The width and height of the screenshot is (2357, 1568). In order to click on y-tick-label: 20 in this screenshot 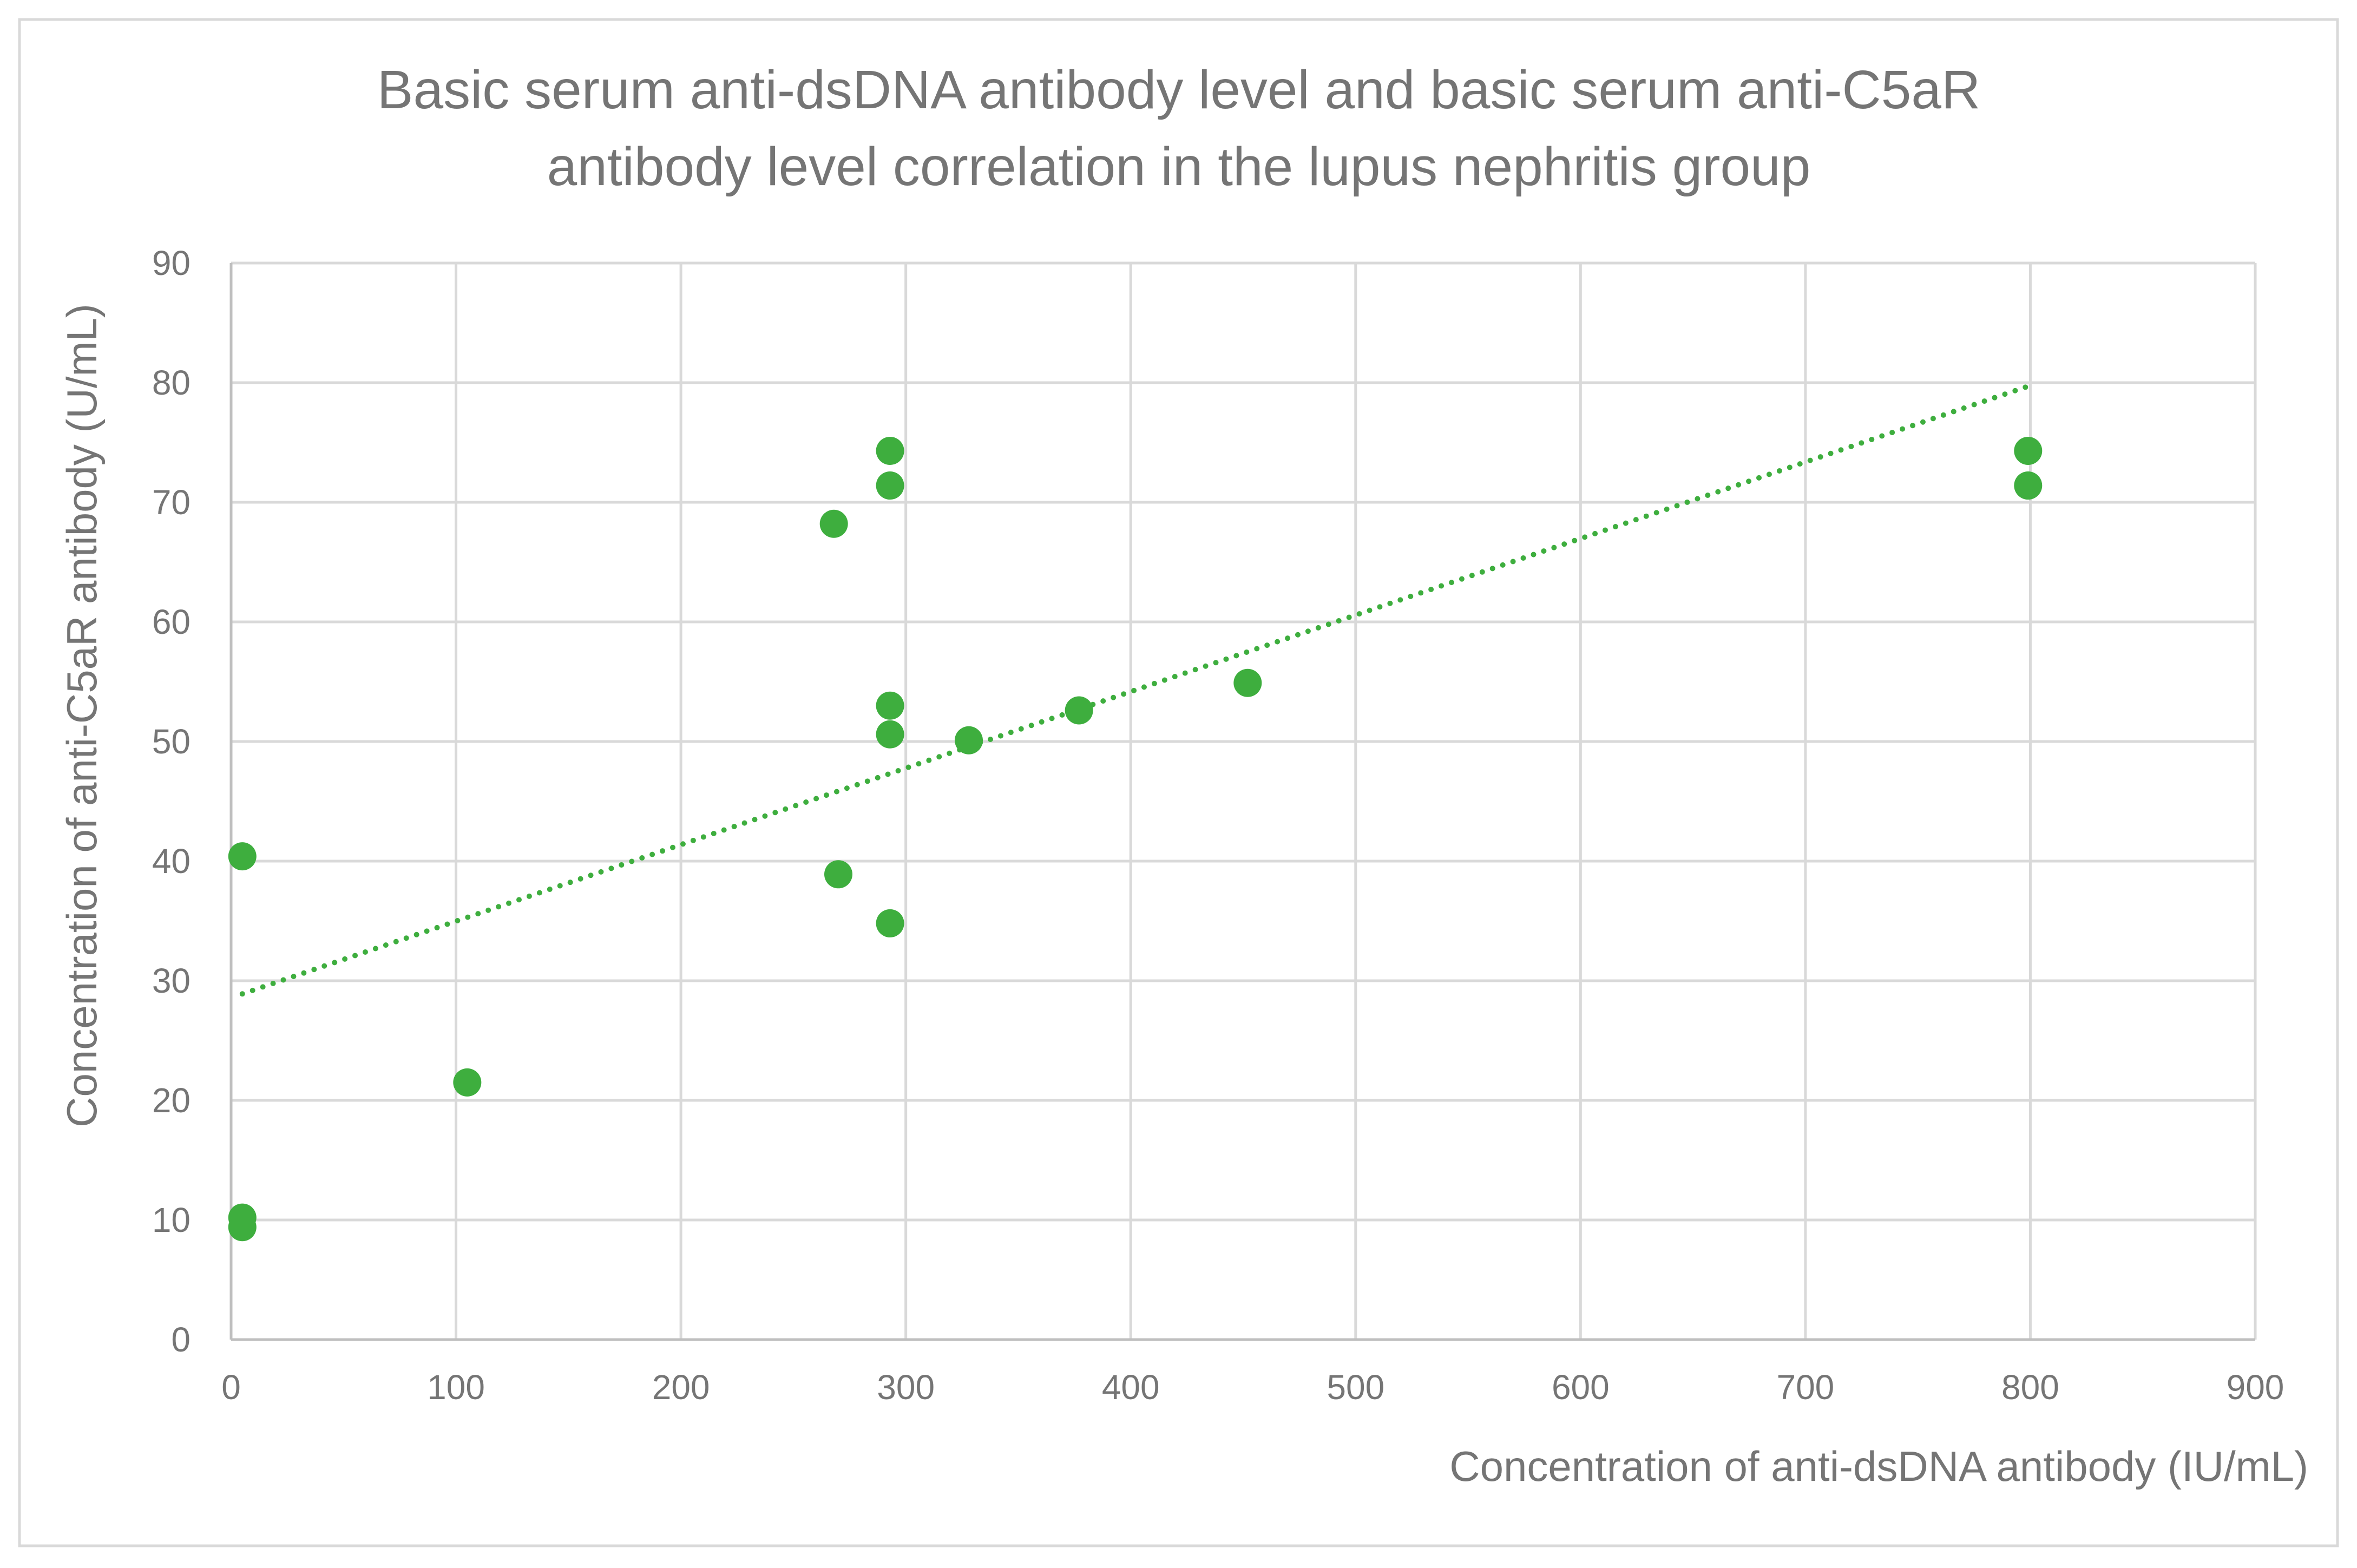, I will do `click(171, 1100)`.